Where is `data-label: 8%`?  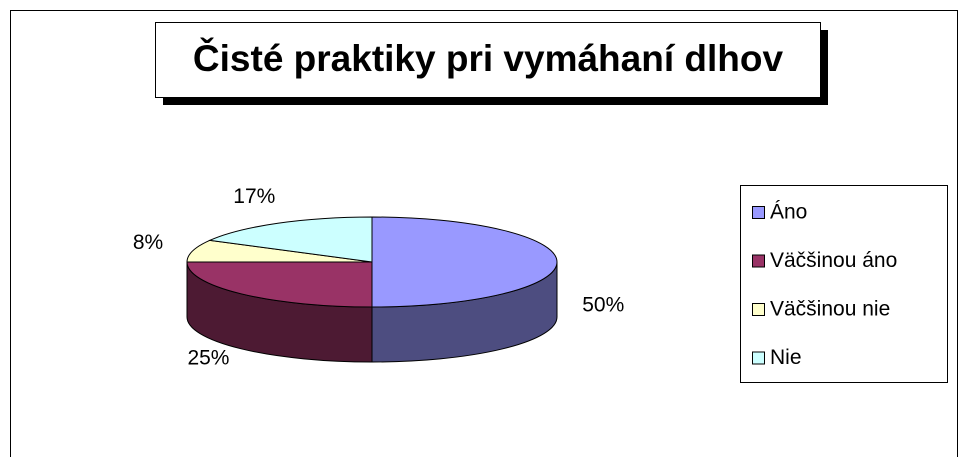 data-label: 8% is located at coordinates (148, 242).